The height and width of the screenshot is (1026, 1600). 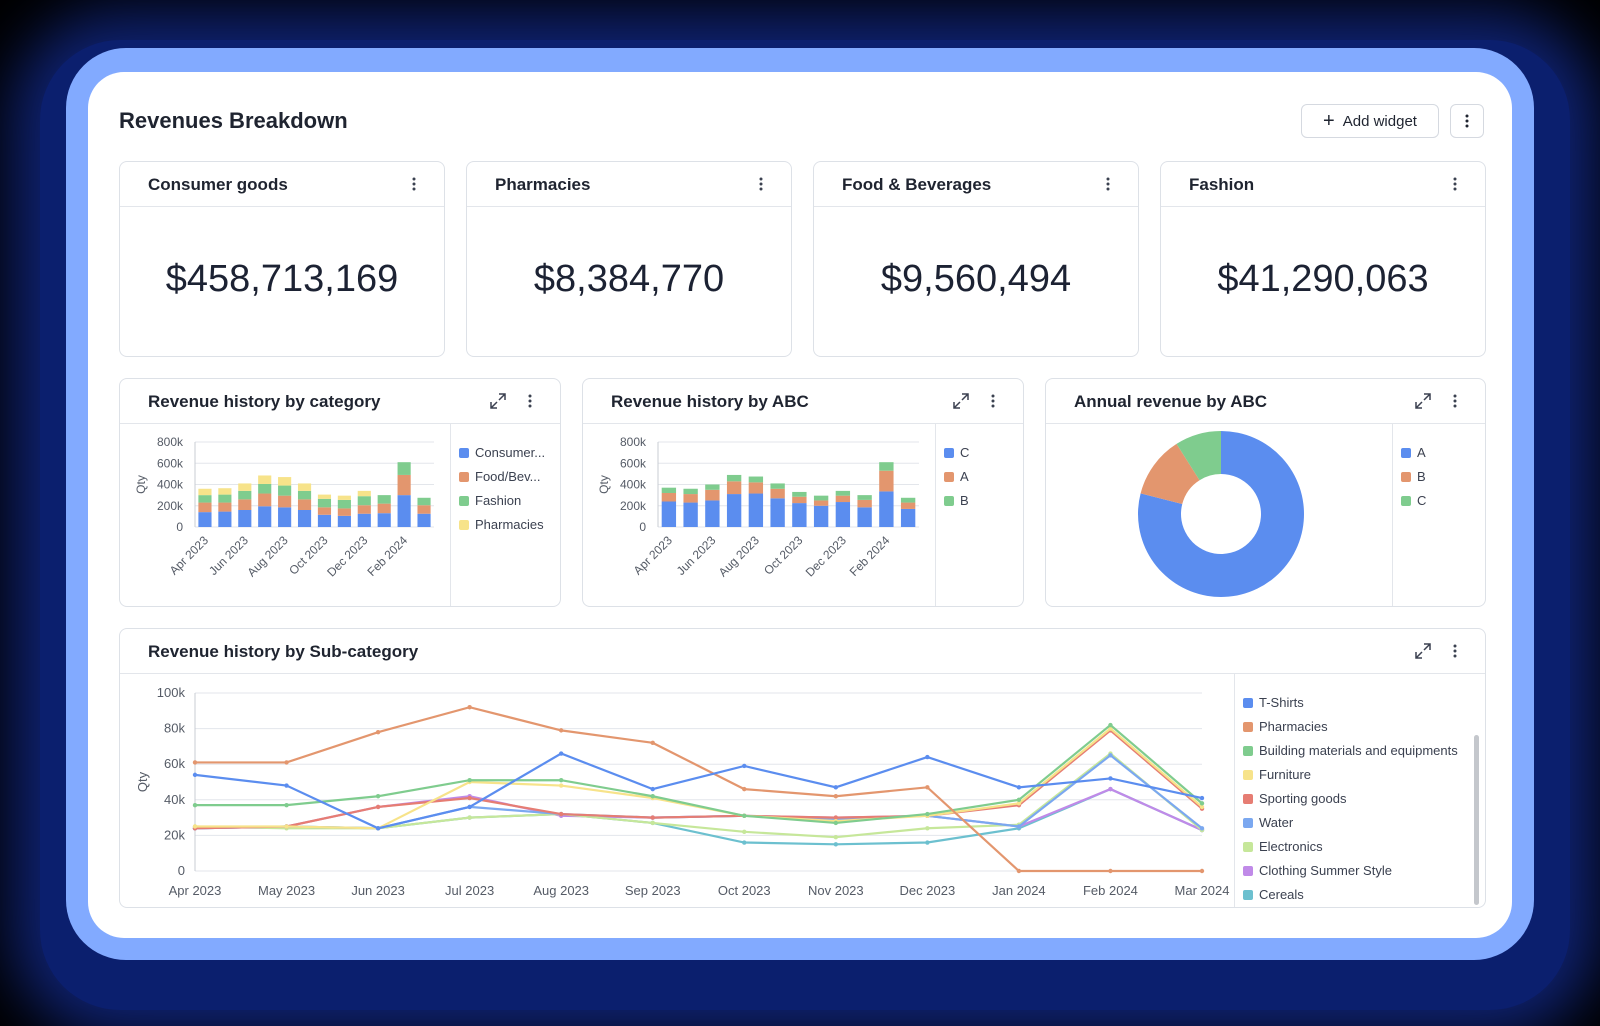 What do you see at coordinates (917, 184) in the screenshot?
I see `kpi-title: Food & Beverages` at bounding box center [917, 184].